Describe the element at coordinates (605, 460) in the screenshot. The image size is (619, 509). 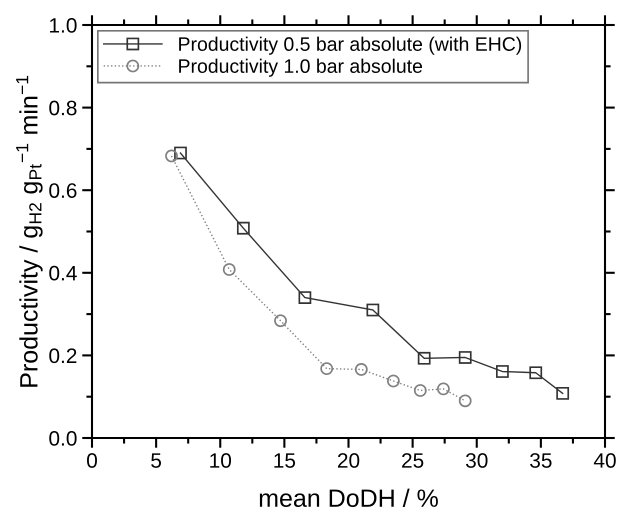
I see `x-tick-label: 40` at that location.